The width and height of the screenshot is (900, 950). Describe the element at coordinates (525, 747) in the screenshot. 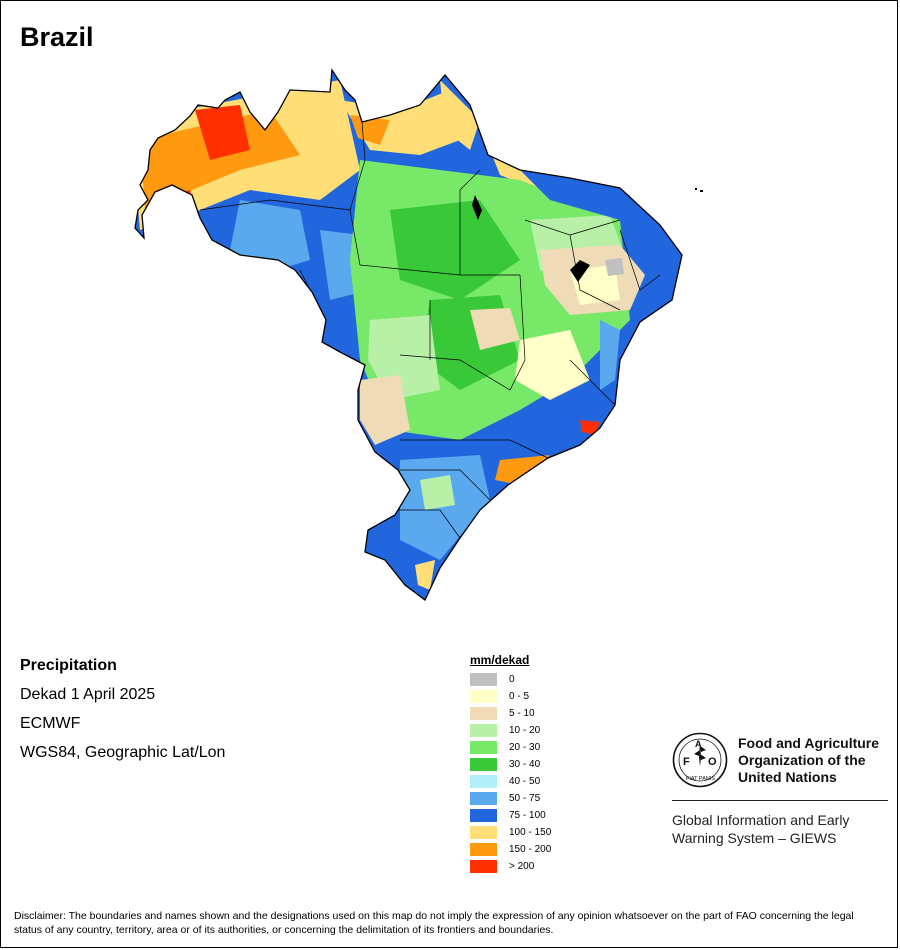

I see `legend-label: 20 - 30` at that location.